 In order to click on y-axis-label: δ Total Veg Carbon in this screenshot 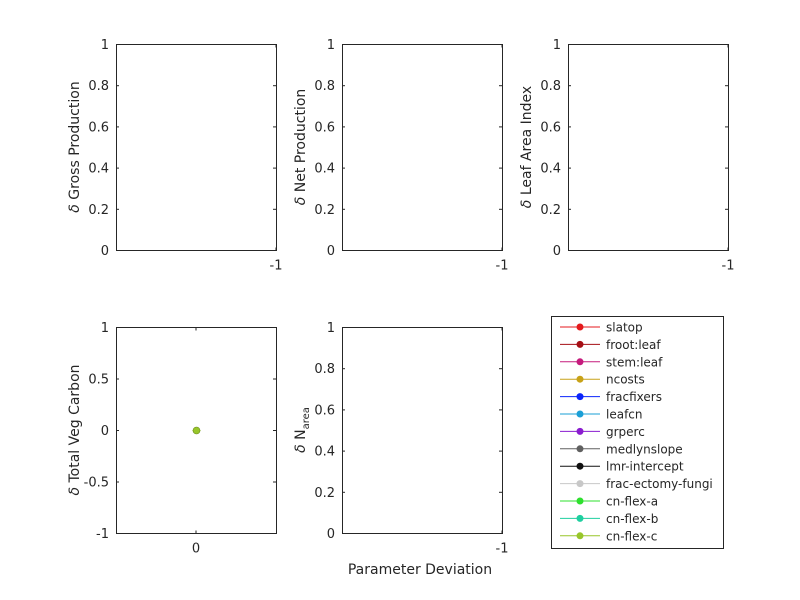, I will do `click(75, 429)`.